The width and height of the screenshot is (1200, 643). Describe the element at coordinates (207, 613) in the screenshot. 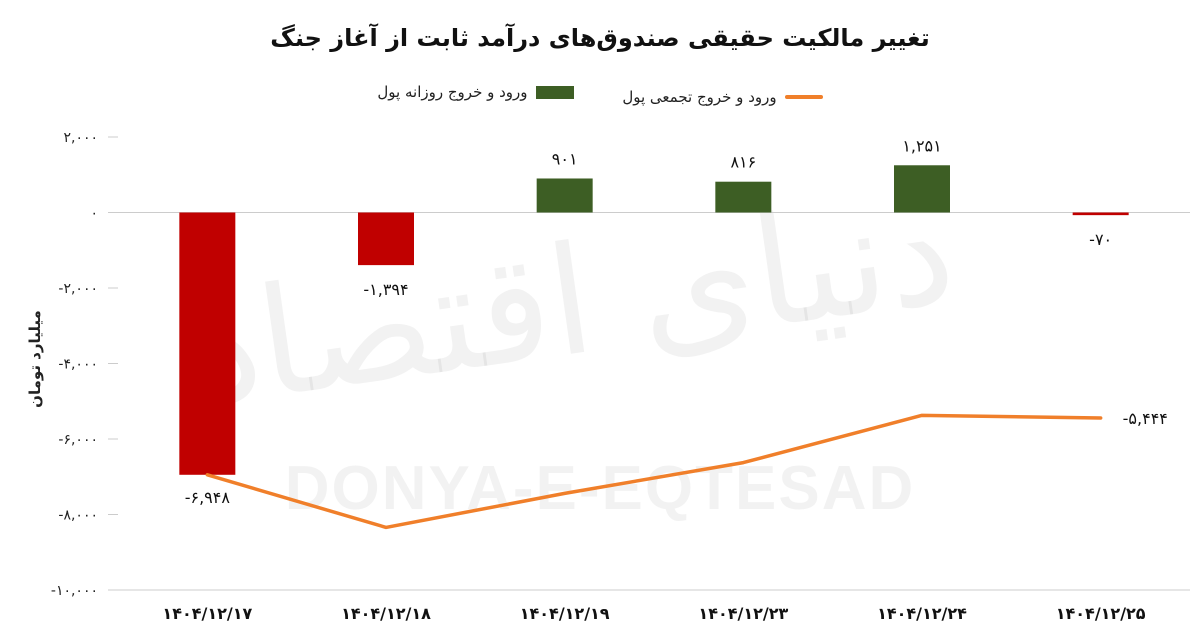

I see `x-tick-label: ۱۴۰۴/۱۲/۱۷` at that location.